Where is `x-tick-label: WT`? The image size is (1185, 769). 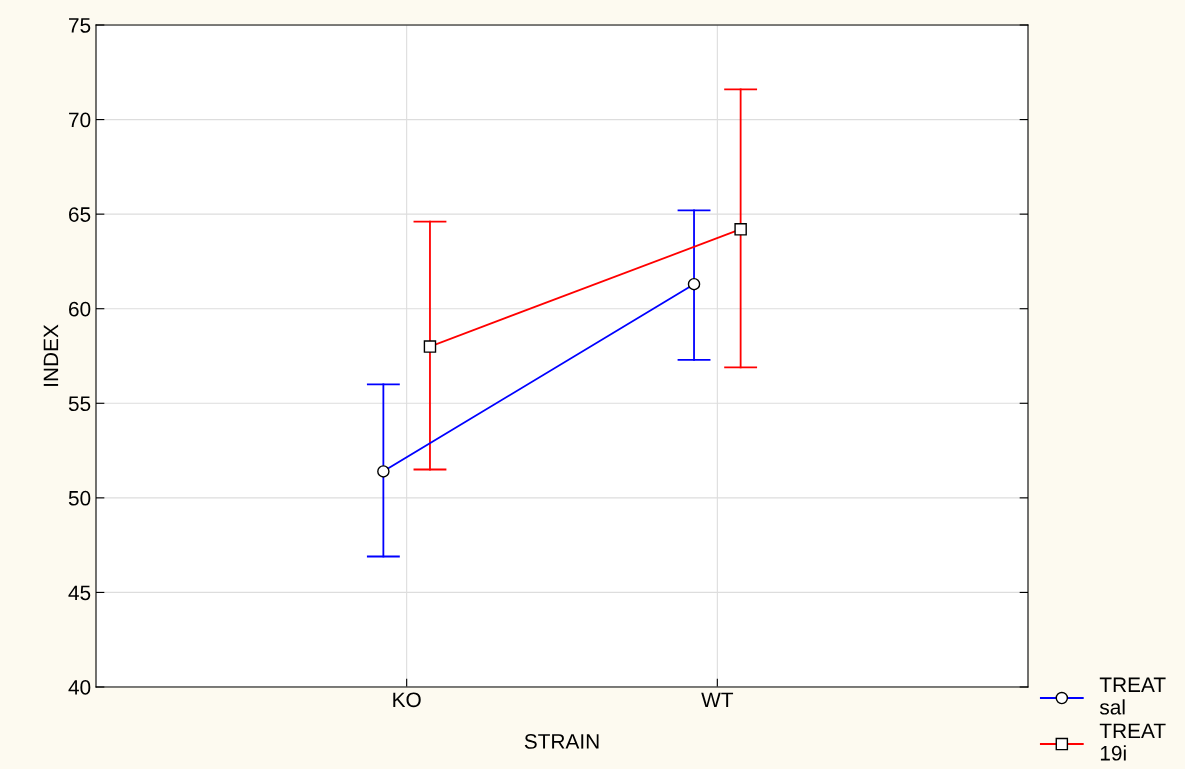
x-tick-label: WT is located at coordinates (717, 699).